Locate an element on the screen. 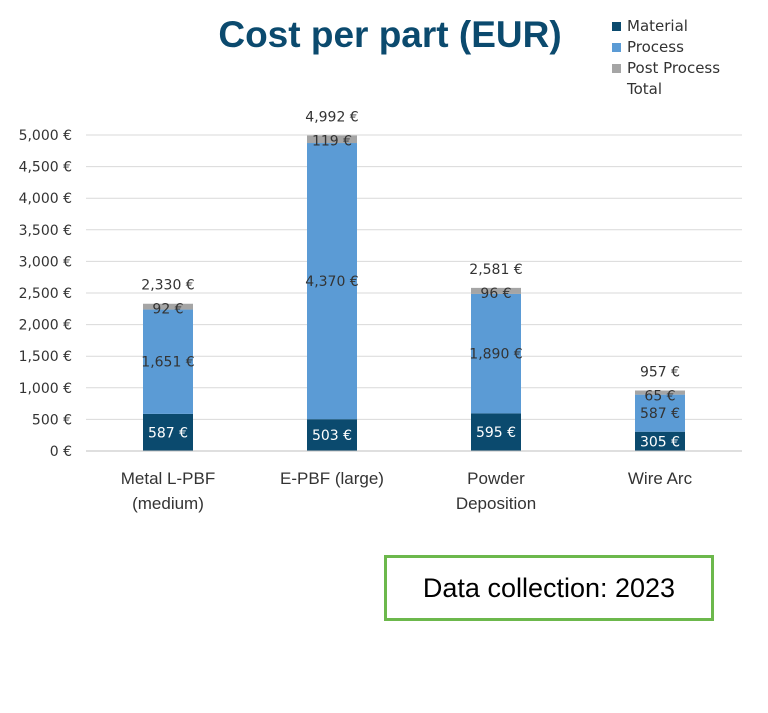  legend-label-material: Material is located at coordinates (657, 26).